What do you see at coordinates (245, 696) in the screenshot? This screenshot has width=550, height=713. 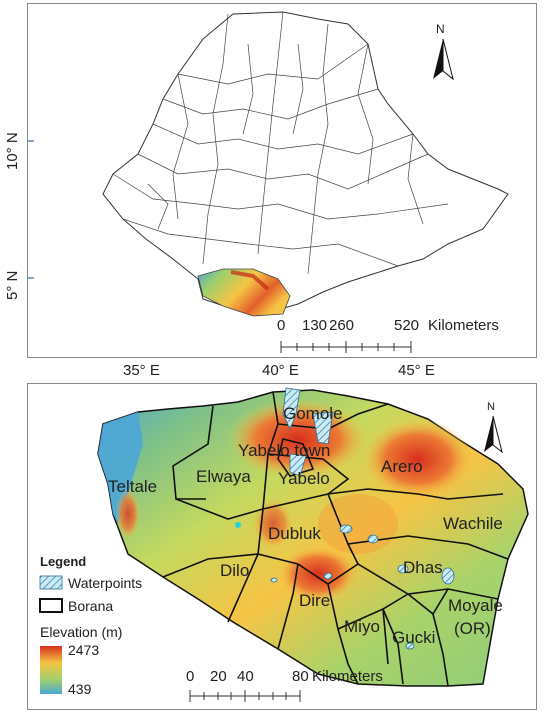 I see `scale-bar-bottom` at bounding box center [245, 696].